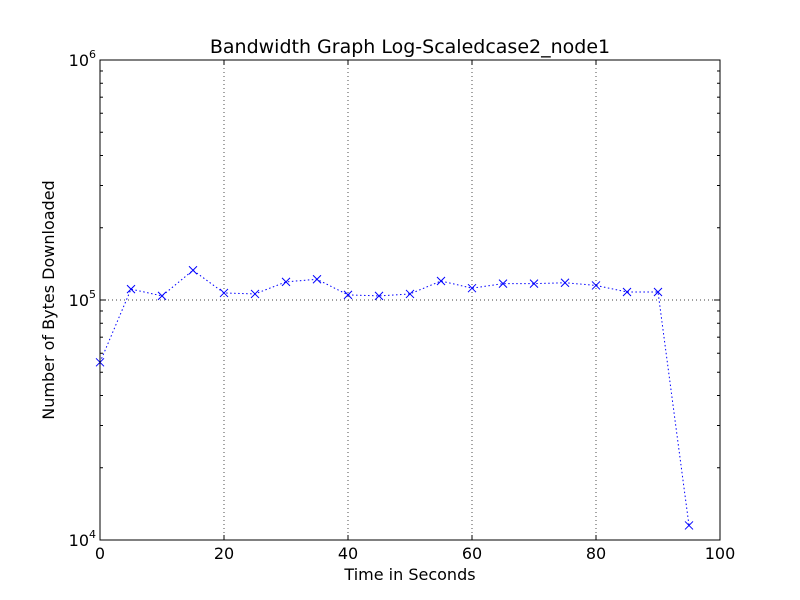 This screenshot has width=800, height=600. Describe the element at coordinates (720, 553) in the screenshot. I see `x-tick-label: 100` at that location.